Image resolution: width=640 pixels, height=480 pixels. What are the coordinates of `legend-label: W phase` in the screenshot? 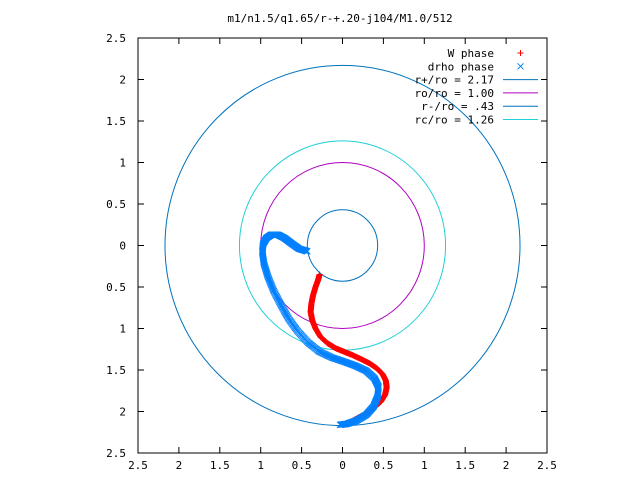 It's located at (471, 53).